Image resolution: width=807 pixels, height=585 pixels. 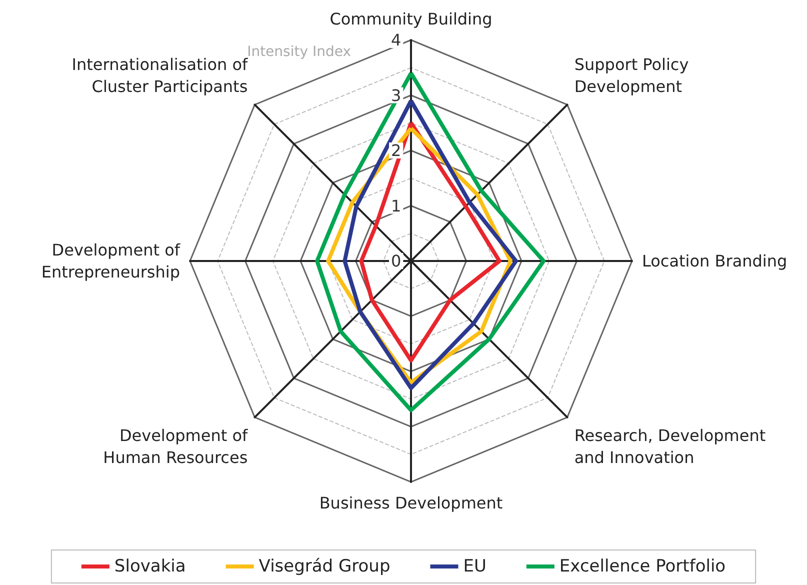 What do you see at coordinates (715, 261) in the screenshot?
I see `spoke-label: Location Branding` at bounding box center [715, 261].